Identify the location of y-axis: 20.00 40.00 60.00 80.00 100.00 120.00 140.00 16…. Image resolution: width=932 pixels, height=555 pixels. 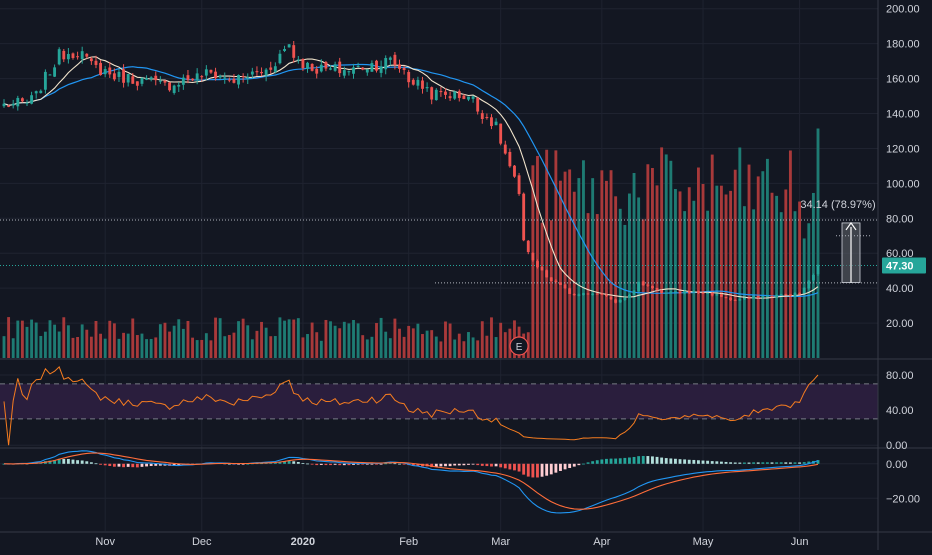
(903, 255).